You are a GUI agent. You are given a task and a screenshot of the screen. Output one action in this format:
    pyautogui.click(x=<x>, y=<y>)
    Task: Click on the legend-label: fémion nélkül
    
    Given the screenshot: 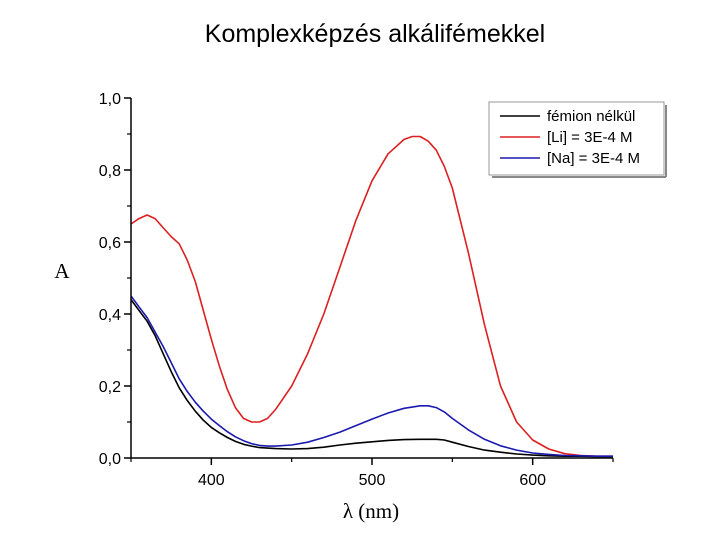 What is the action you would take?
    pyautogui.click(x=591, y=116)
    